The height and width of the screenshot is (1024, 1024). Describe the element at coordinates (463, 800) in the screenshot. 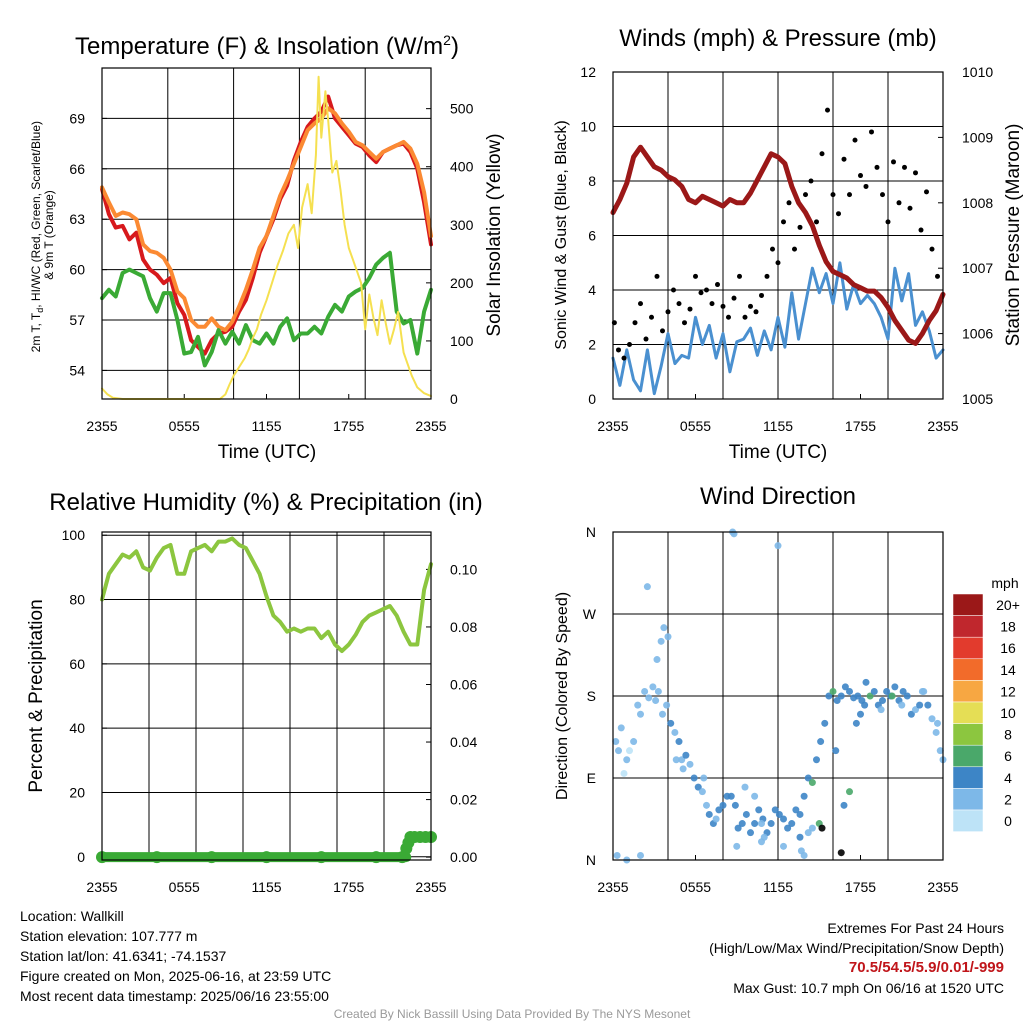

I see `y2-tick-label: 0.02` at that location.